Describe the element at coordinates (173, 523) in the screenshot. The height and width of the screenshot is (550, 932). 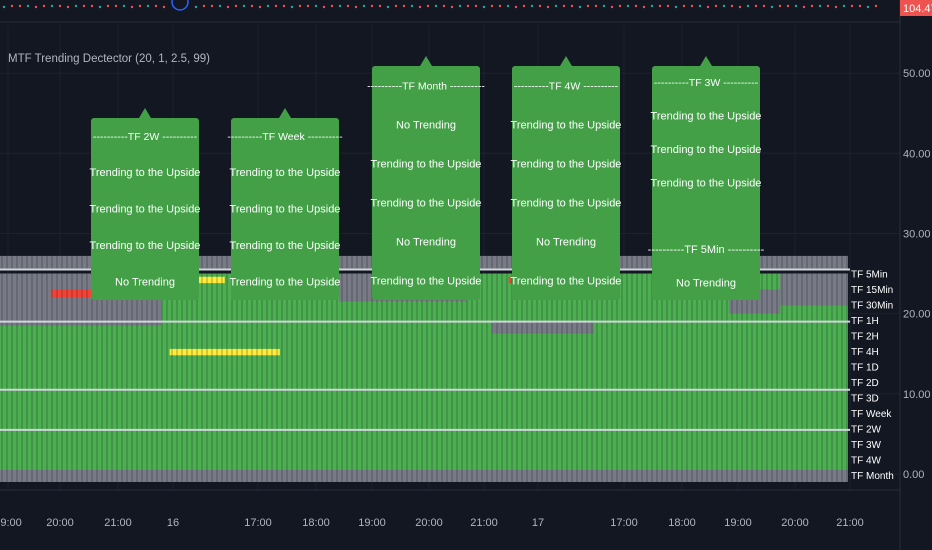
I see `x-tick-label: 16` at that location.